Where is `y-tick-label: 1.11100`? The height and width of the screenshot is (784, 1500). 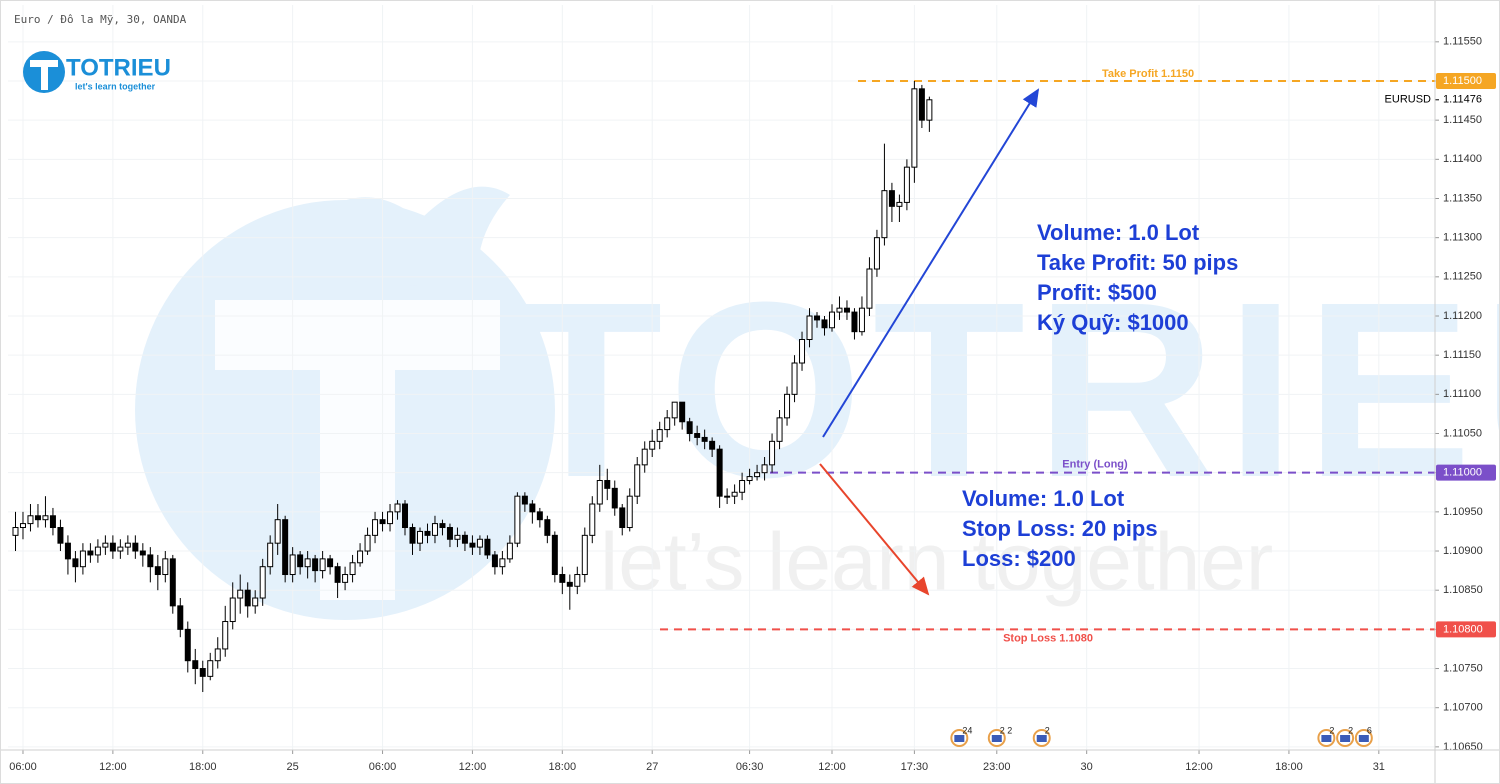 y-tick-label: 1.11100 is located at coordinates (1462, 394).